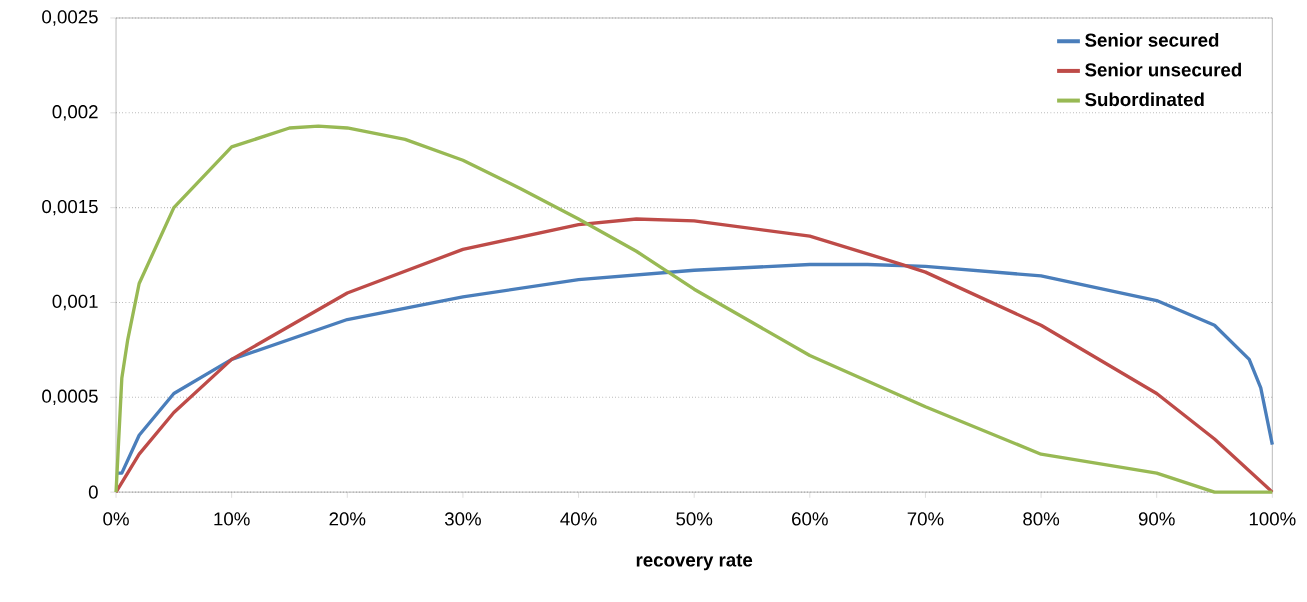 This screenshot has height=602, width=1307. Describe the element at coordinates (810, 519) in the screenshot. I see `x-tick-label: 60%` at that location.